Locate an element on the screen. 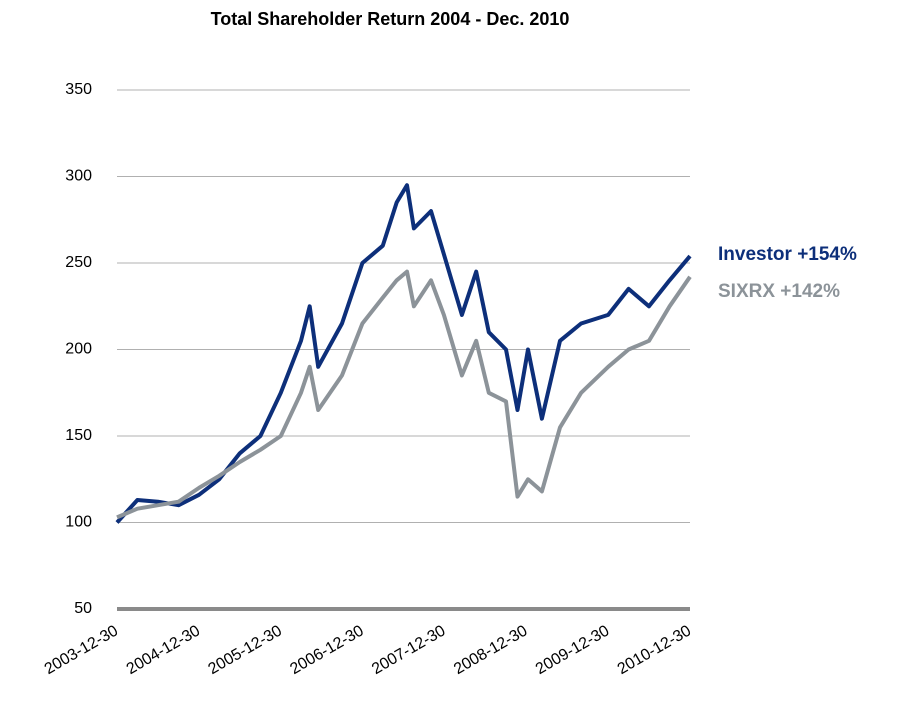  y-tick-label: 250 is located at coordinates (78, 262).